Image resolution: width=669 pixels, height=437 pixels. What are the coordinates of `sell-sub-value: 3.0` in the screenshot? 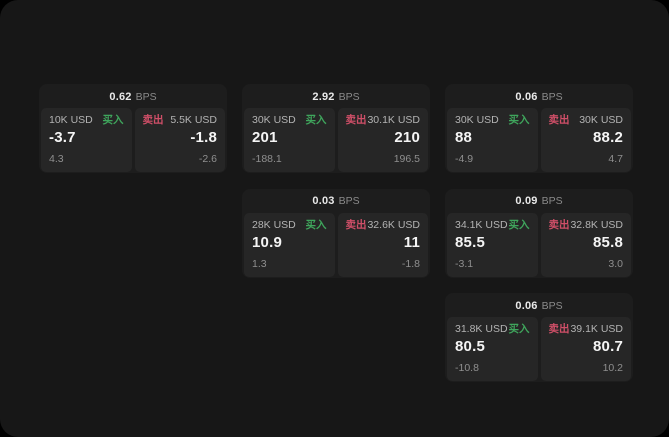 It's located at (615, 263).